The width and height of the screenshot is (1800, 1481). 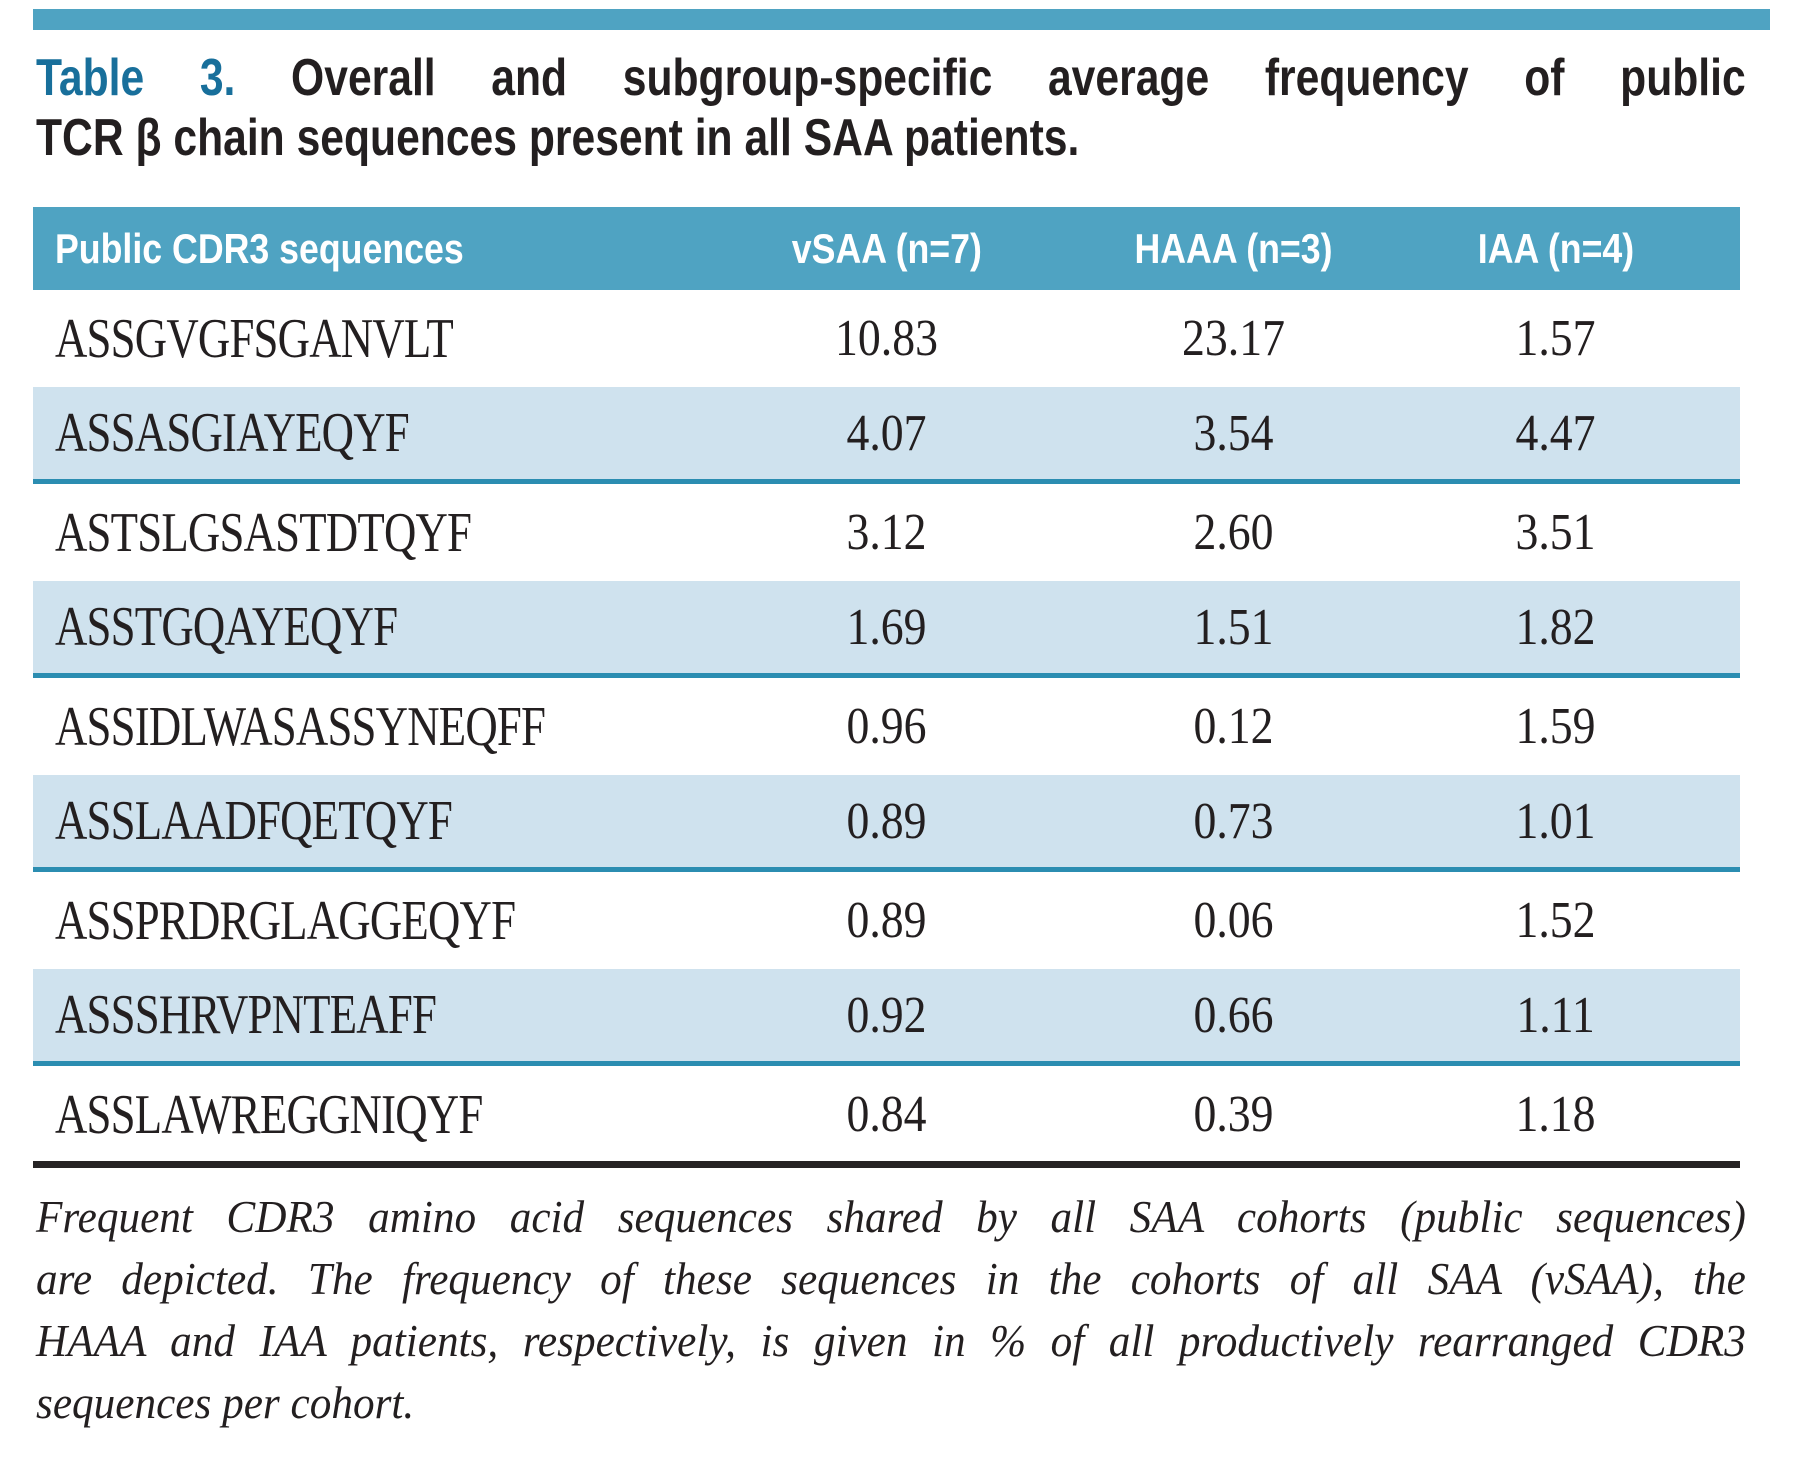 I want to click on sequence-cell: ASSSHRVPNTEAFF, so click(x=246, y=1015).